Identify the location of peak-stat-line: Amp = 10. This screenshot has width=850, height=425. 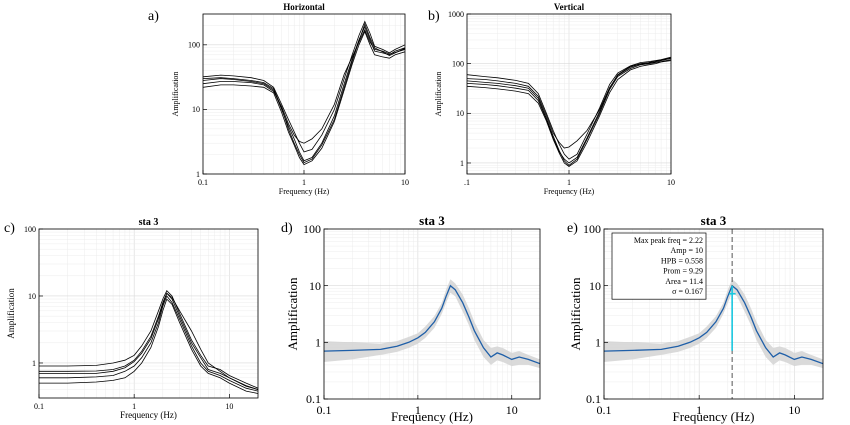
(686, 250).